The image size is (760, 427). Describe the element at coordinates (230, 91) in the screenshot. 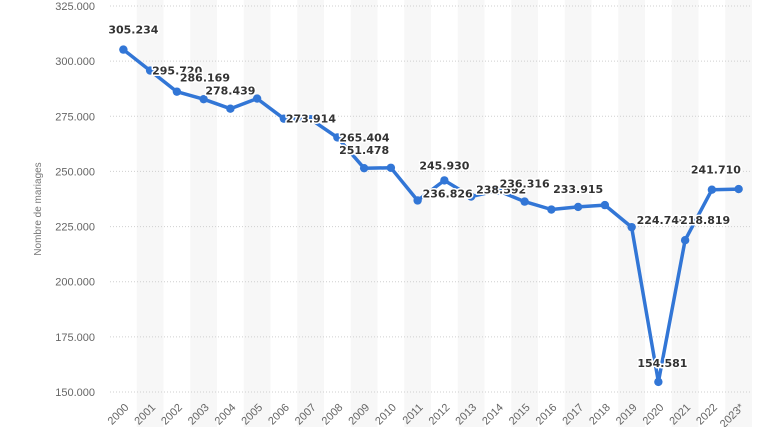

I see `data-label: 278.439` at that location.